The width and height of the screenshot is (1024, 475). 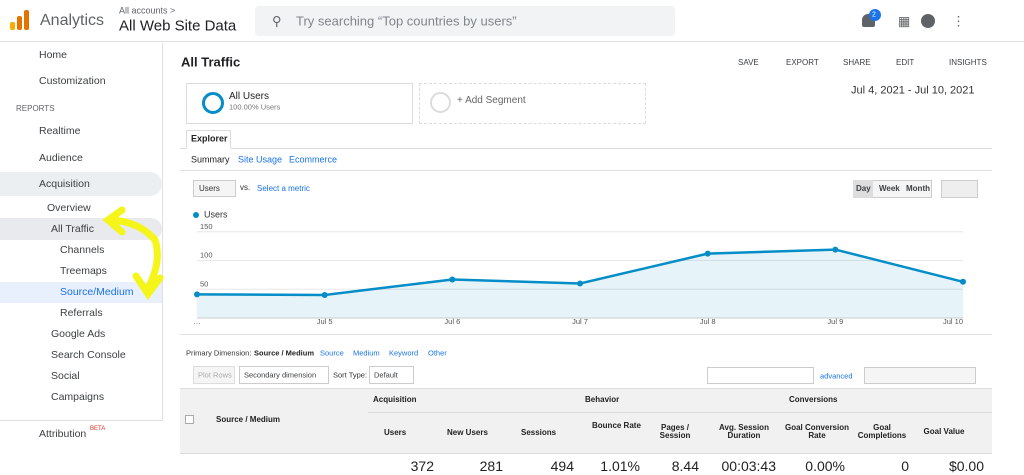 I want to click on dimensions-4: Other, so click(x=437, y=353).